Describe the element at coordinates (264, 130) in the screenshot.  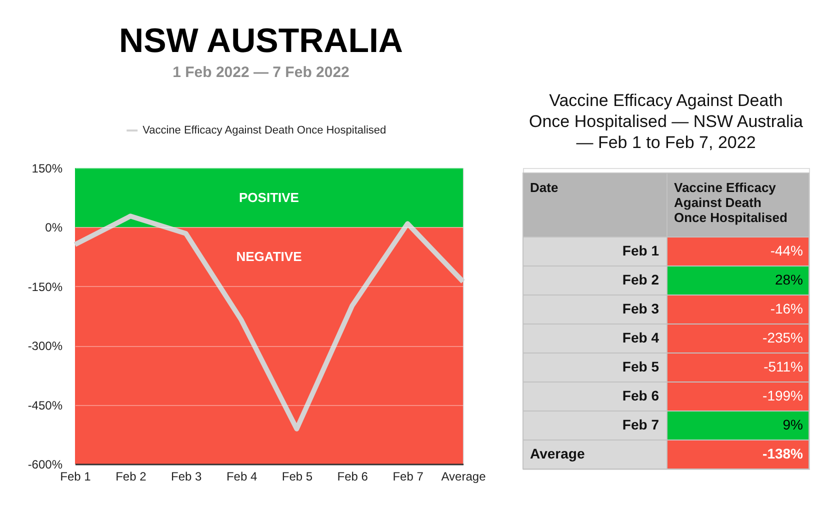
I see `legend-label: Vaccine Efficacy Against Death Once Hospitalised` at that location.